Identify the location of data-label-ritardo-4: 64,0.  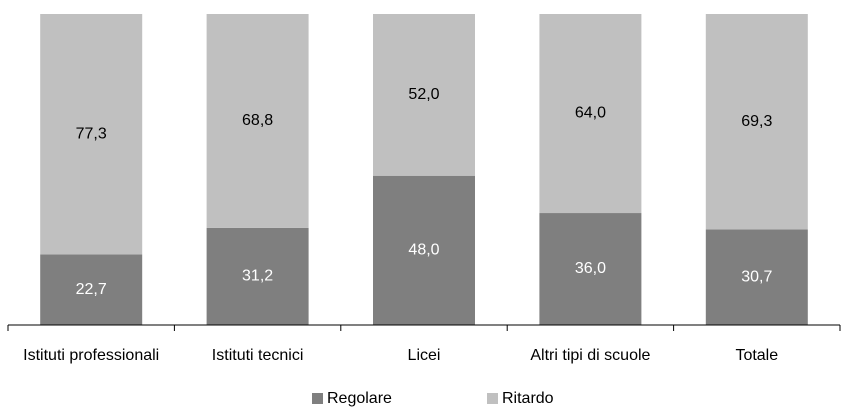
(590, 113).